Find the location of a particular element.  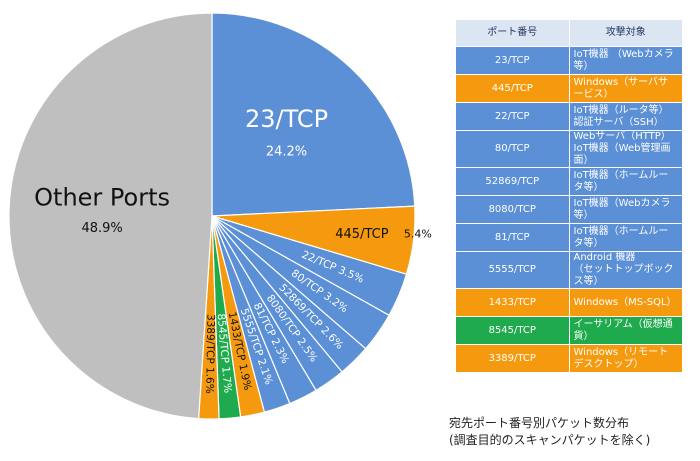

slice-percent: 48.9% is located at coordinates (101, 228).